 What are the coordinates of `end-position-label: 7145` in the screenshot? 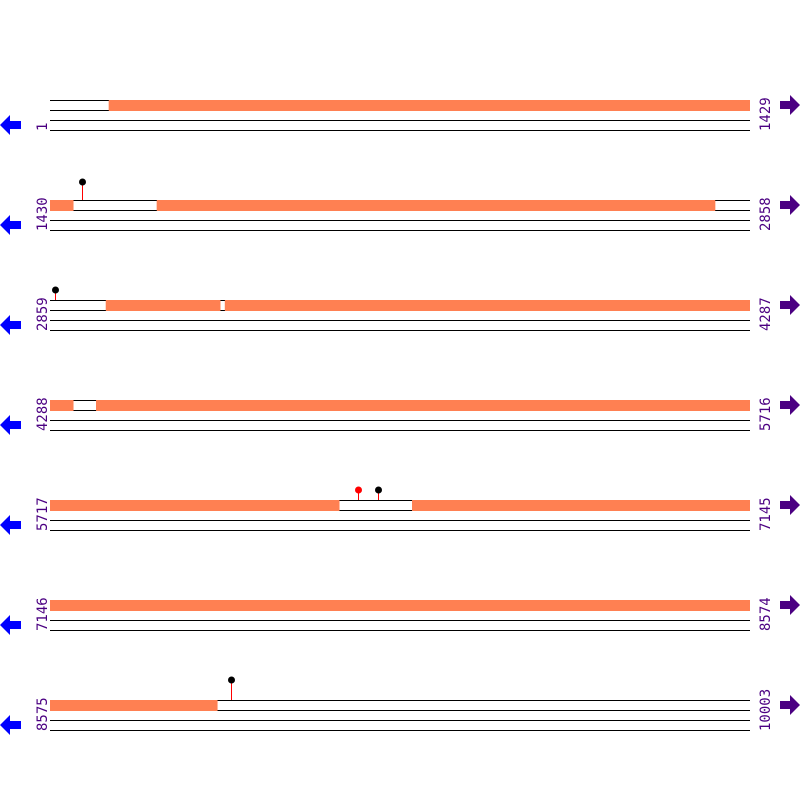 It's located at (766, 514).